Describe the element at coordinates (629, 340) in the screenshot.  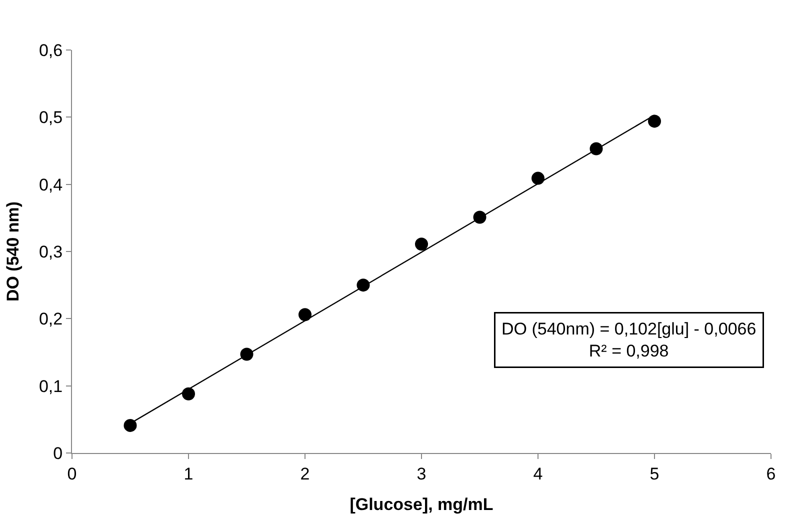
I see `annotation: DO (540nm) = 0,102[glu] - 0,0066 R² = 0,998` at that location.